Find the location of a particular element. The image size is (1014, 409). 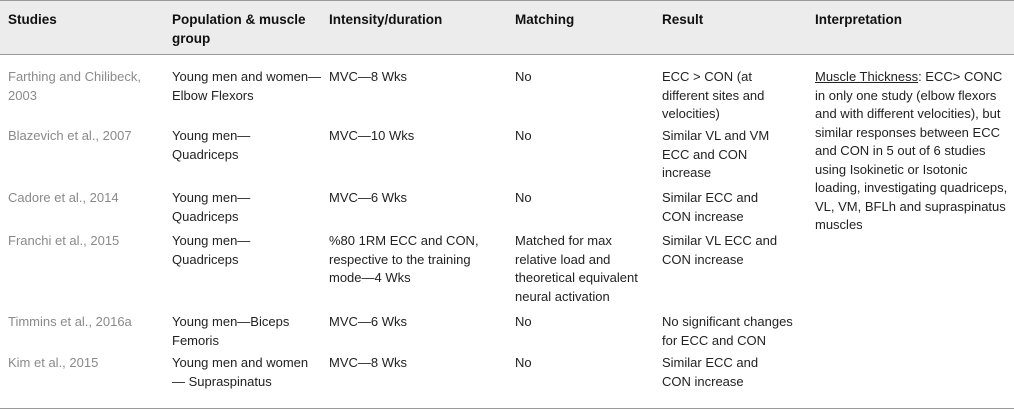

header-population: Population & muscle group is located at coordinates (239, 29).